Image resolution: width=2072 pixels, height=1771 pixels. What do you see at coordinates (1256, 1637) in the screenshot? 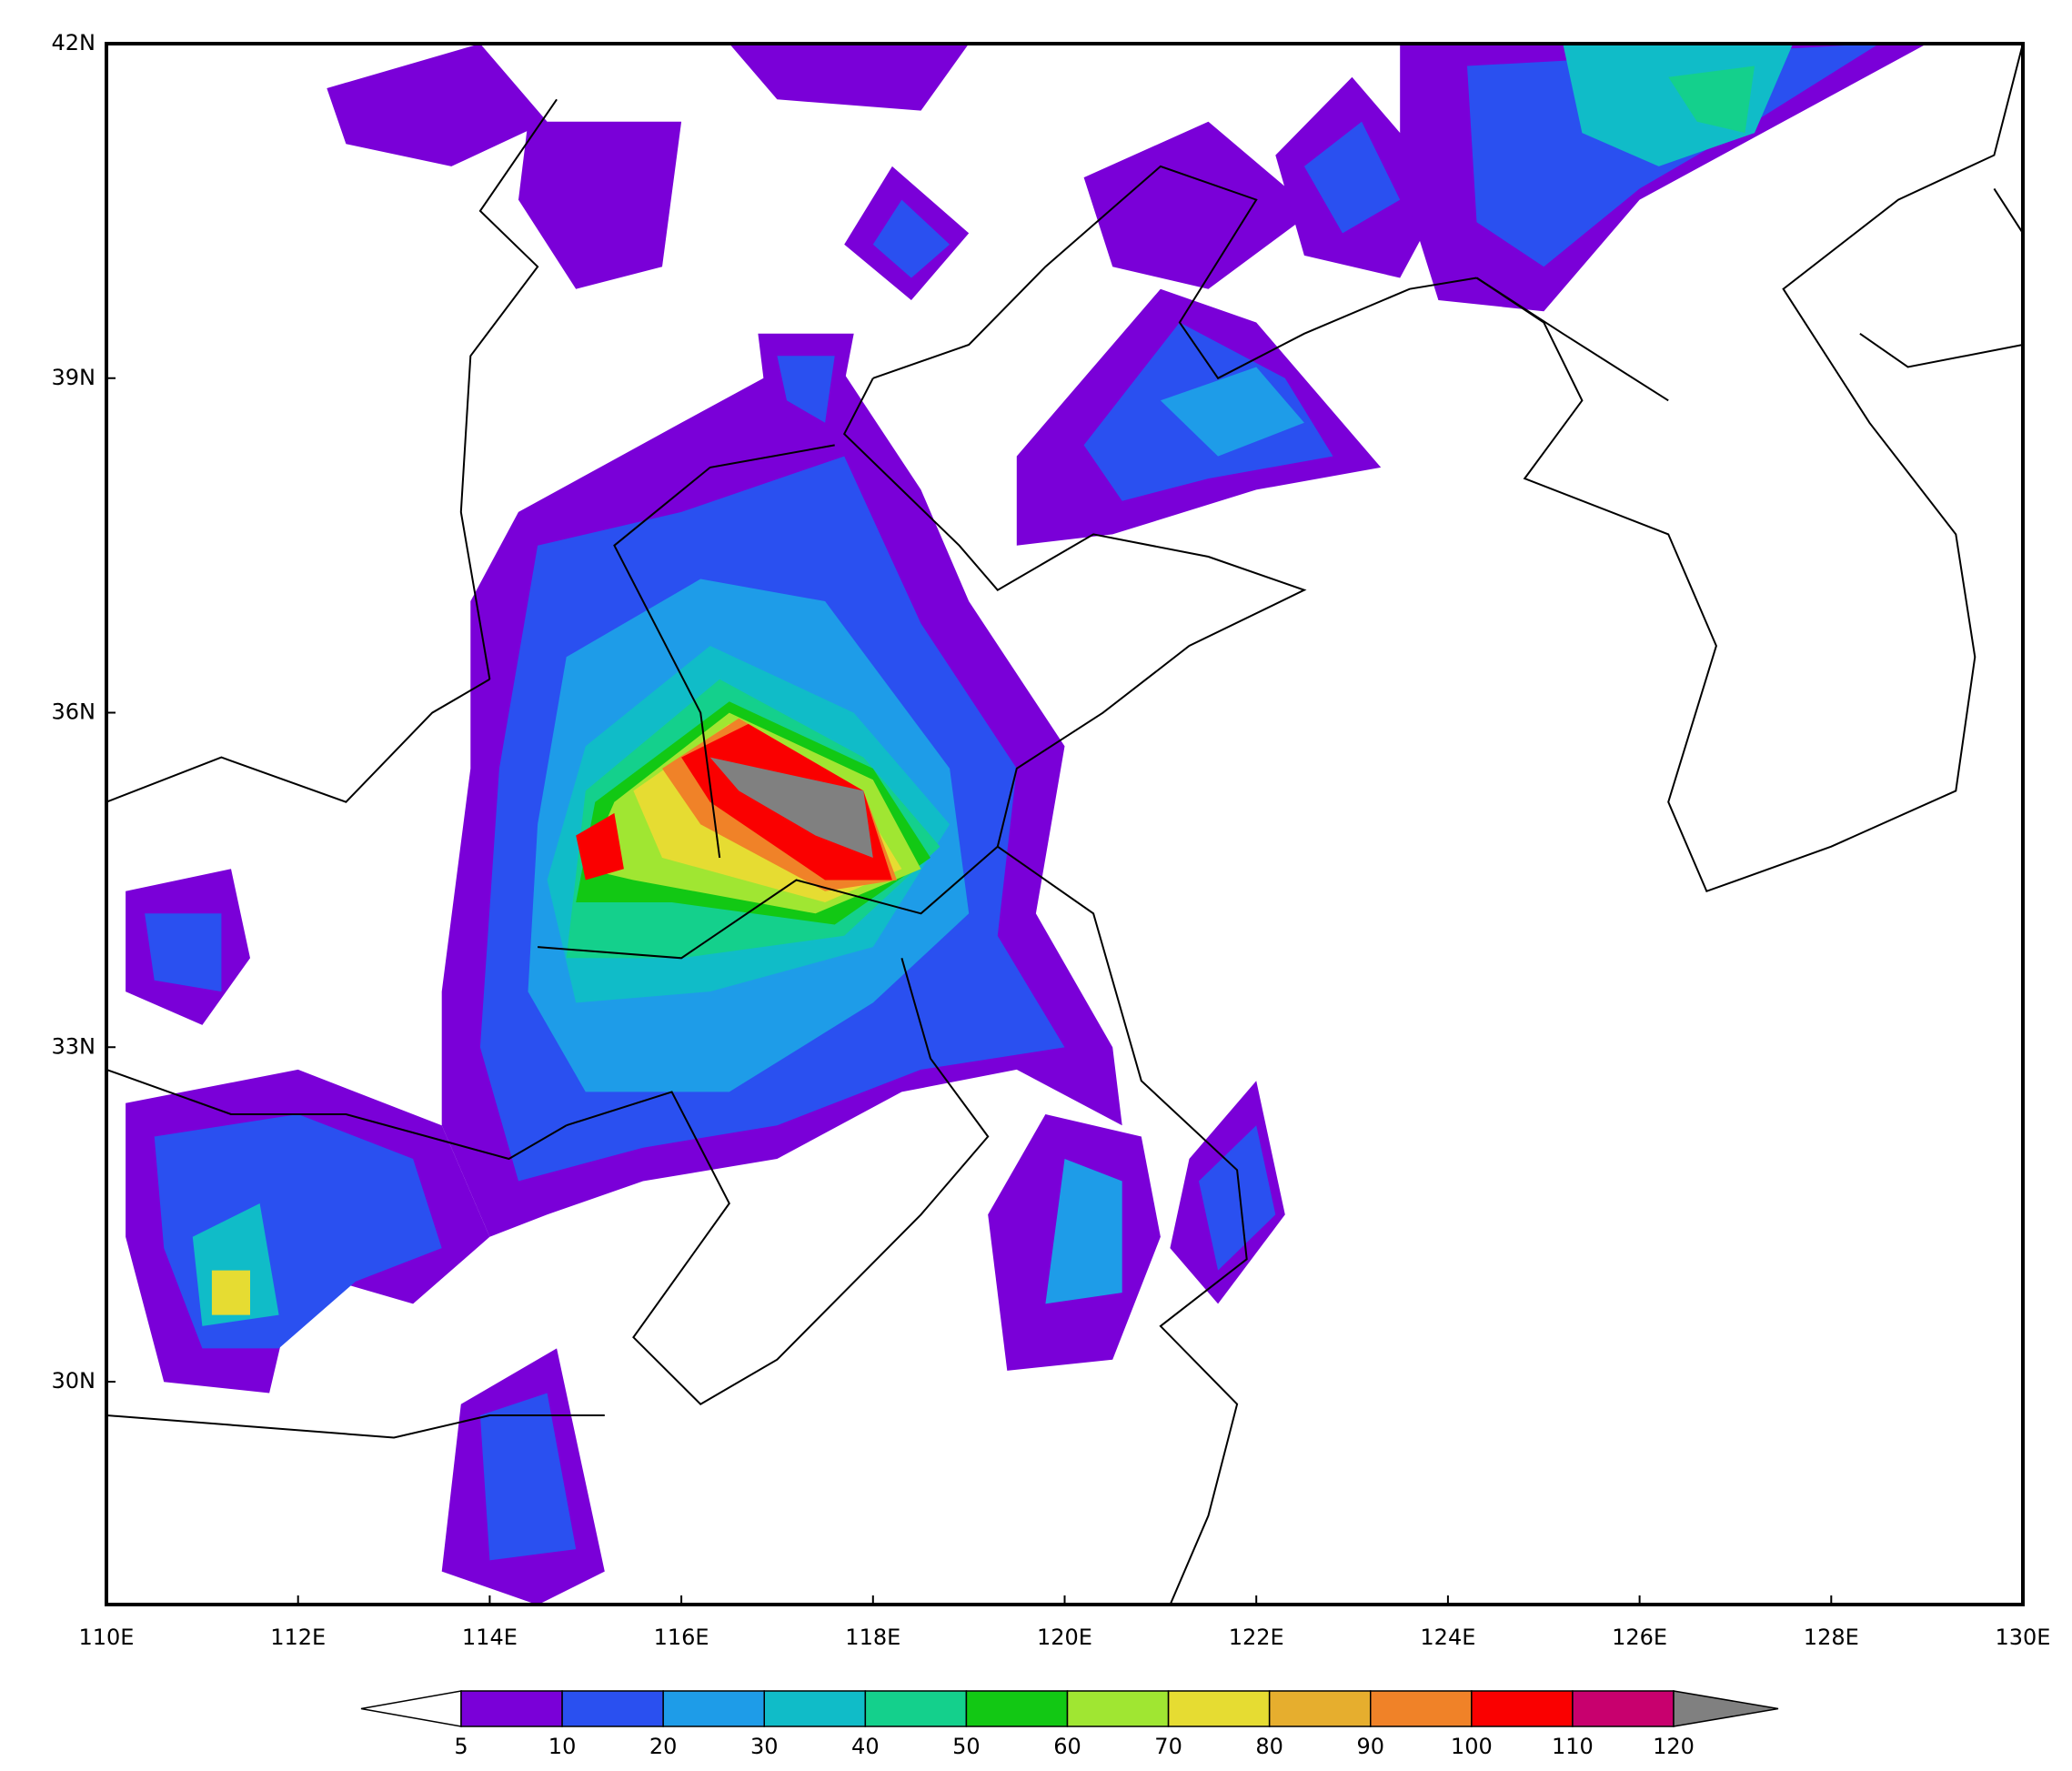
I see `lon-label: 122E` at bounding box center [1256, 1637].